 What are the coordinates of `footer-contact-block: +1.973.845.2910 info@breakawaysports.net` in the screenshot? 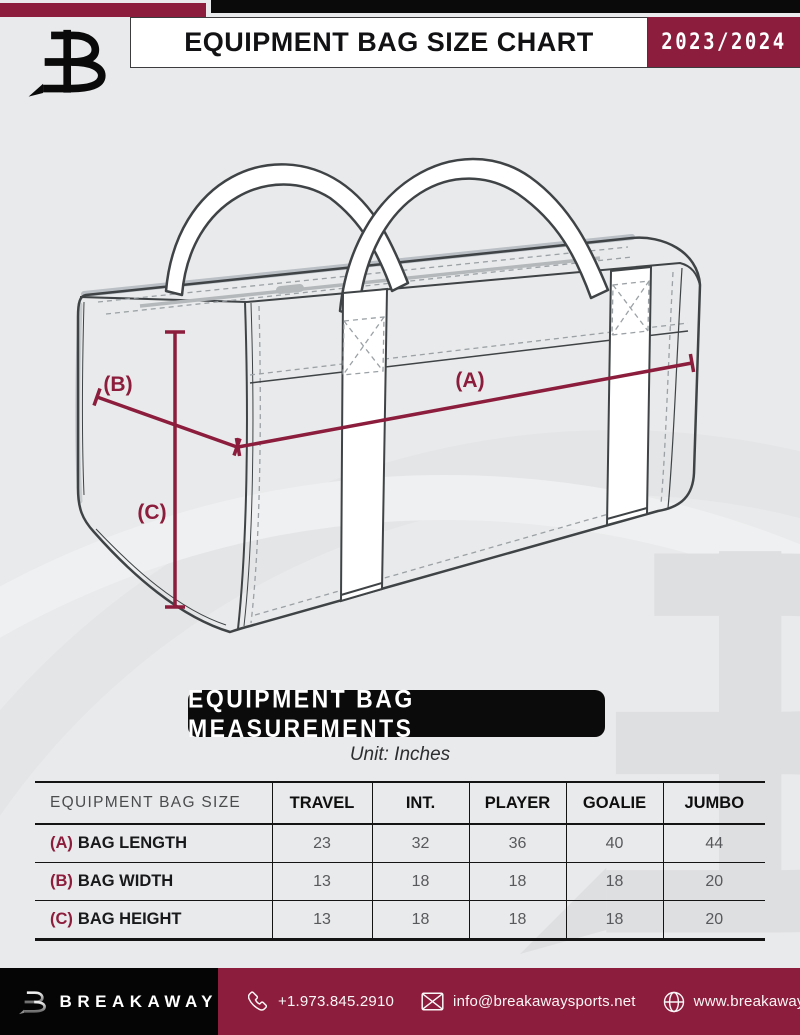 It's located at (509, 1001).